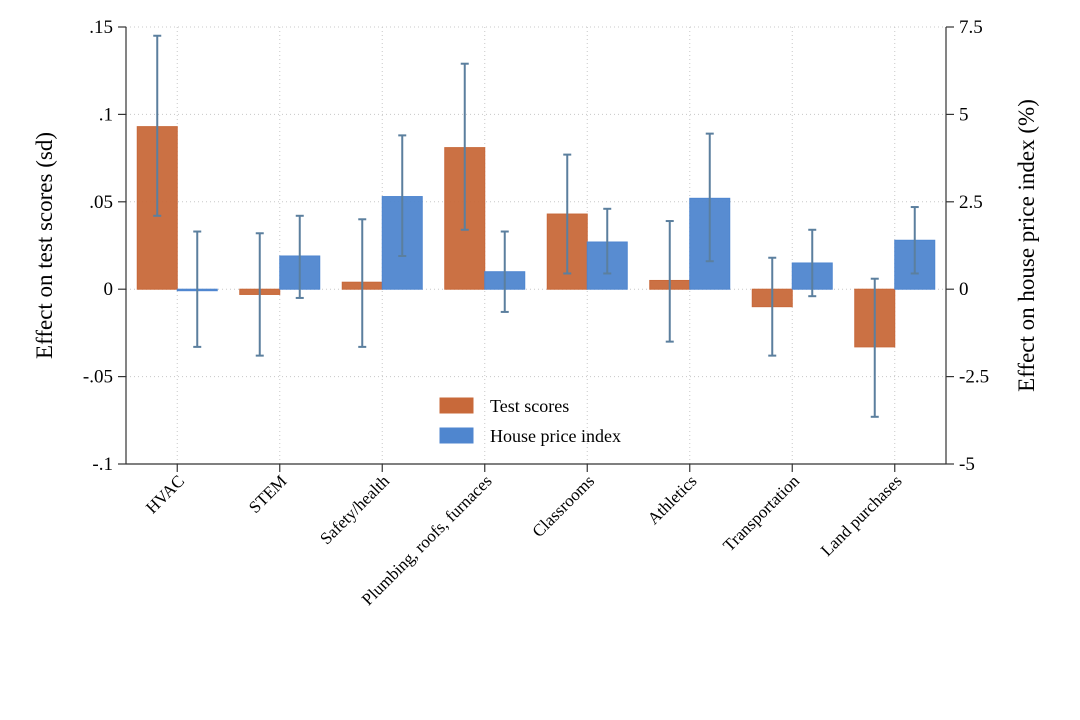 This screenshot has width=1080, height=720. What do you see at coordinates (971, 202) in the screenshot?
I see `y-tick-label-right: 2.5` at bounding box center [971, 202].